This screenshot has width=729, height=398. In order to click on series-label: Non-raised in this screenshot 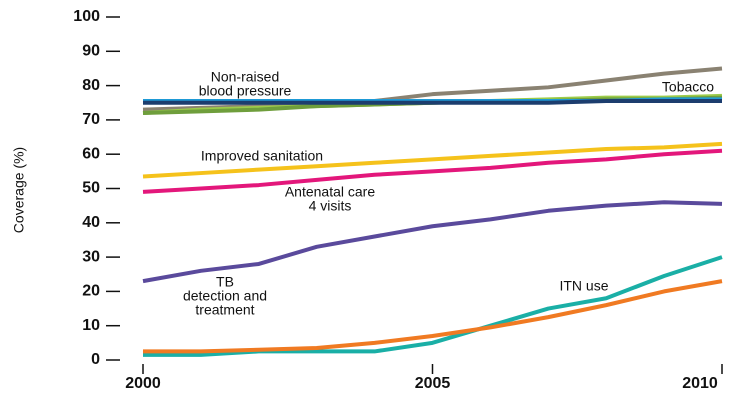, I will do `click(245, 77)`.